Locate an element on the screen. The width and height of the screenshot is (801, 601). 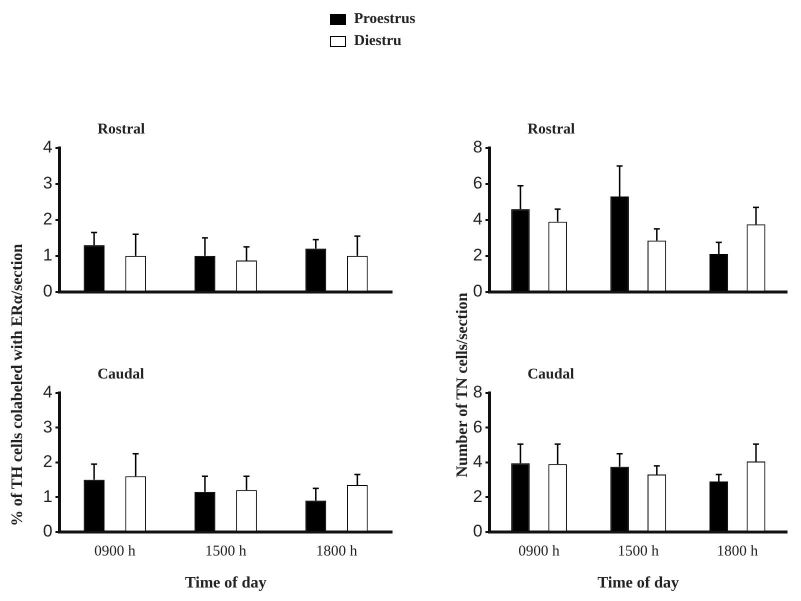
y-axis-title: Number of TN cells/section is located at coordinates (463, 385).